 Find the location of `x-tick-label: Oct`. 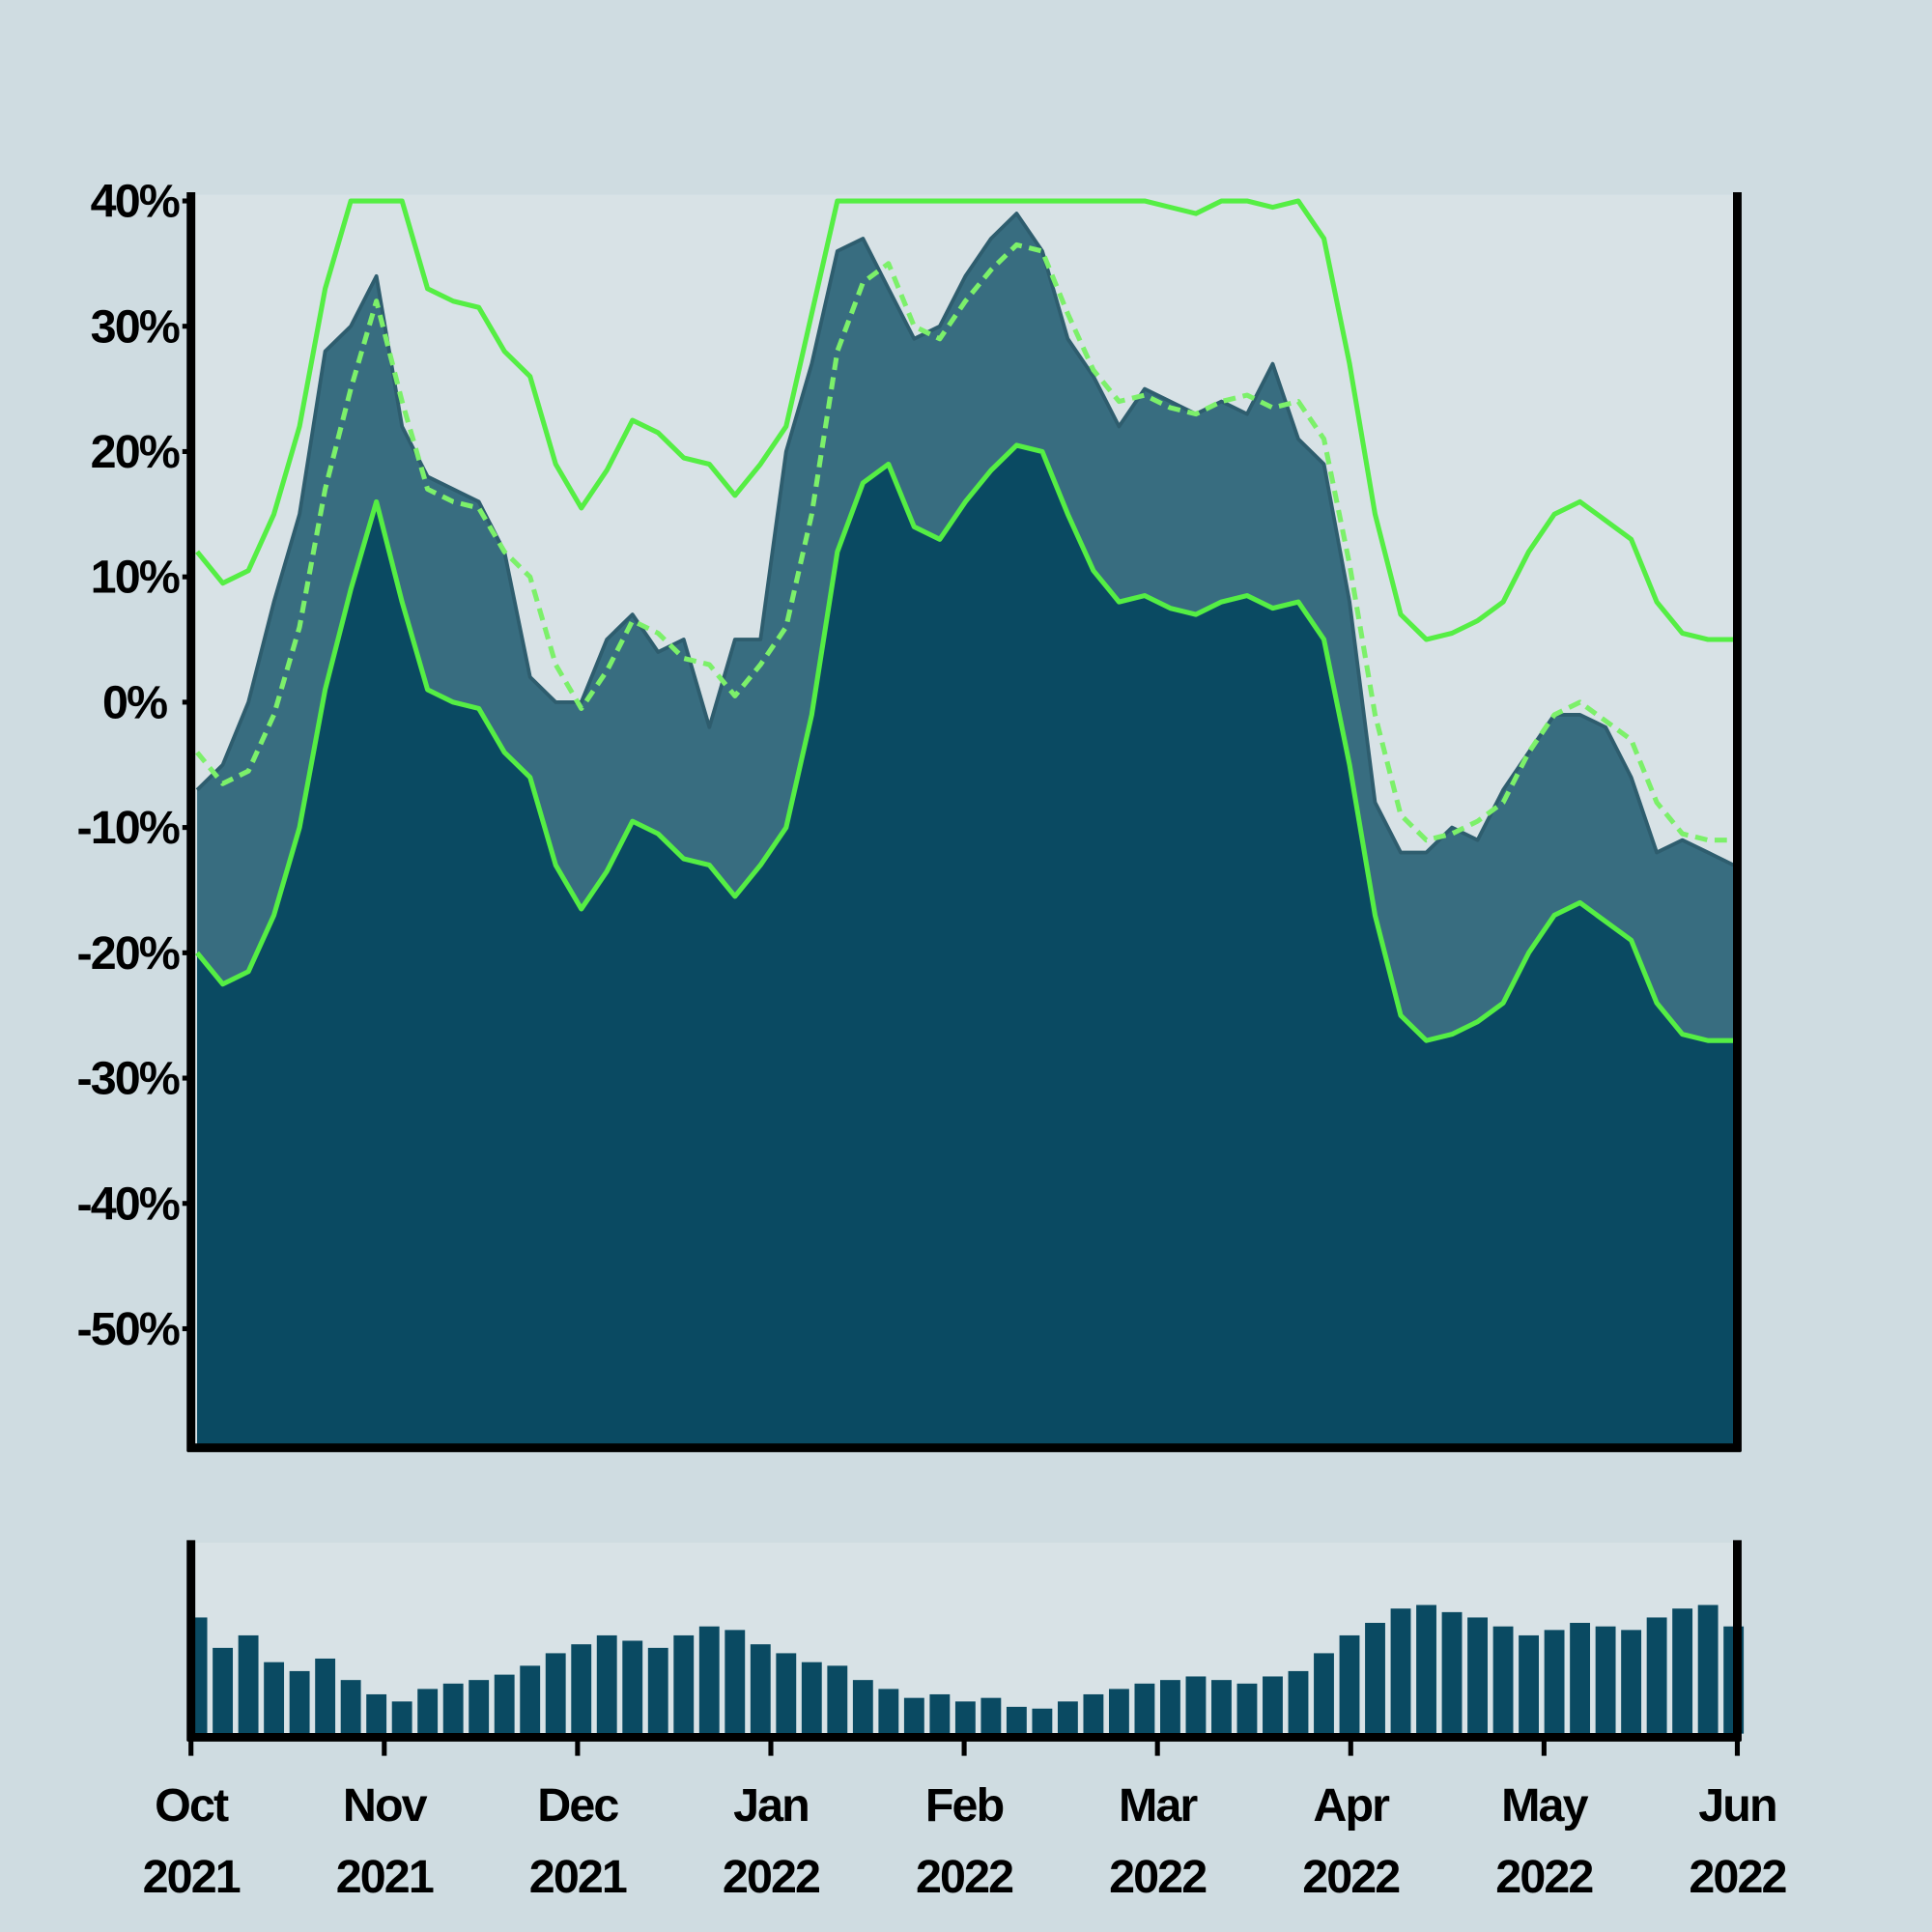

x-tick-label: Oct is located at coordinates (192, 1805).